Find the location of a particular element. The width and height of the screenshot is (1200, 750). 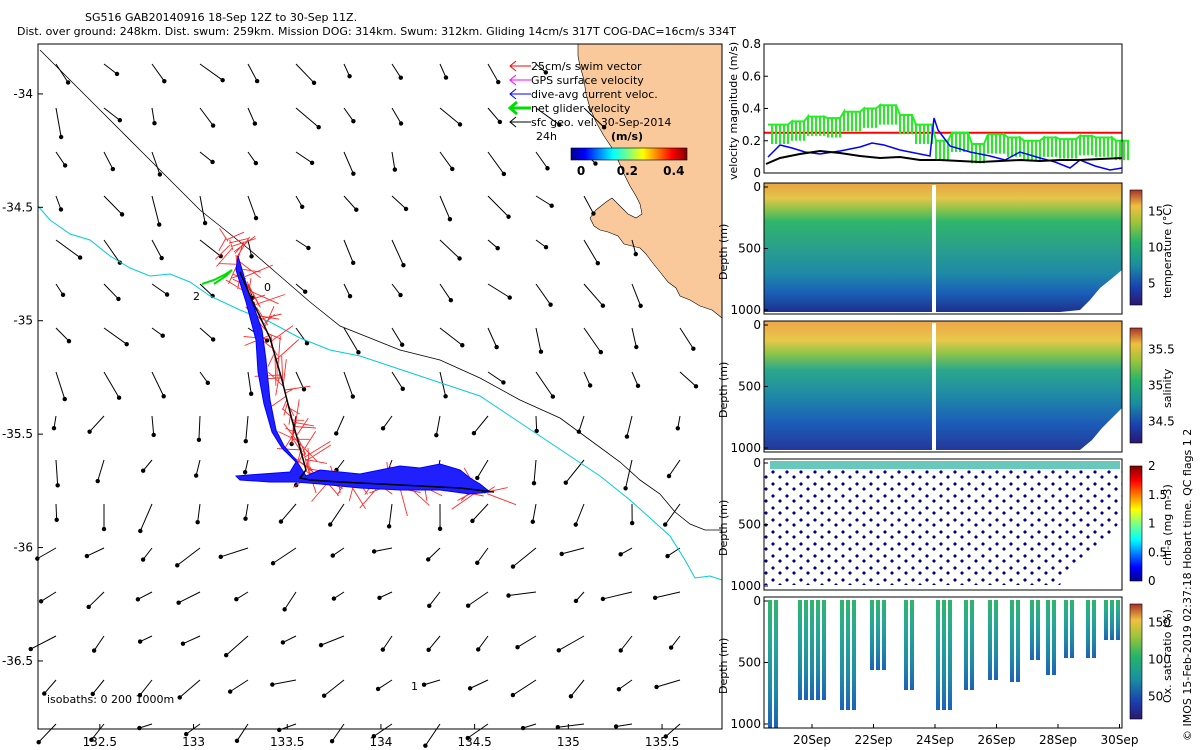

oxygen-data is located at coordinates (944, 664).